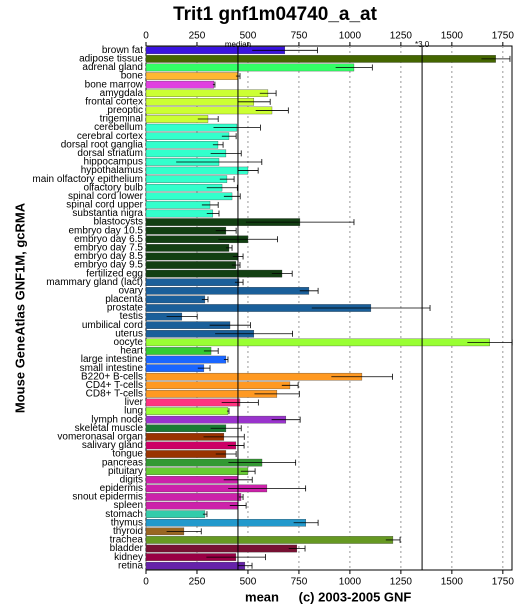 The height and width of the screenshot is (610, 520). Describe the element at coordinates (114, 84) in the screenshot. I see `category-label: bone marrow` at that location.